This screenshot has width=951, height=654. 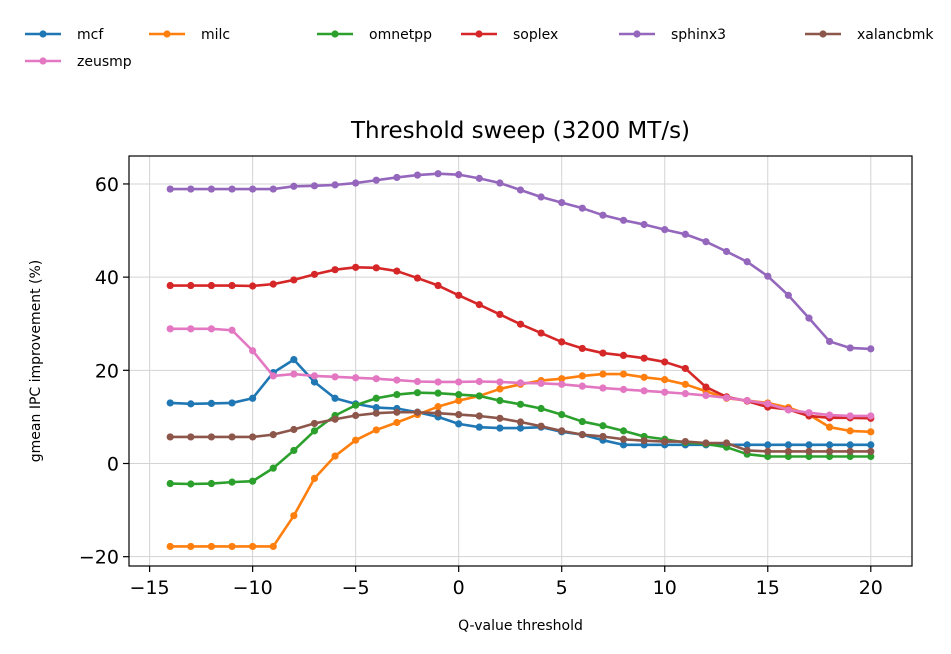 I want to click on legend-label: zeusmp, so click(x=104, y=62).